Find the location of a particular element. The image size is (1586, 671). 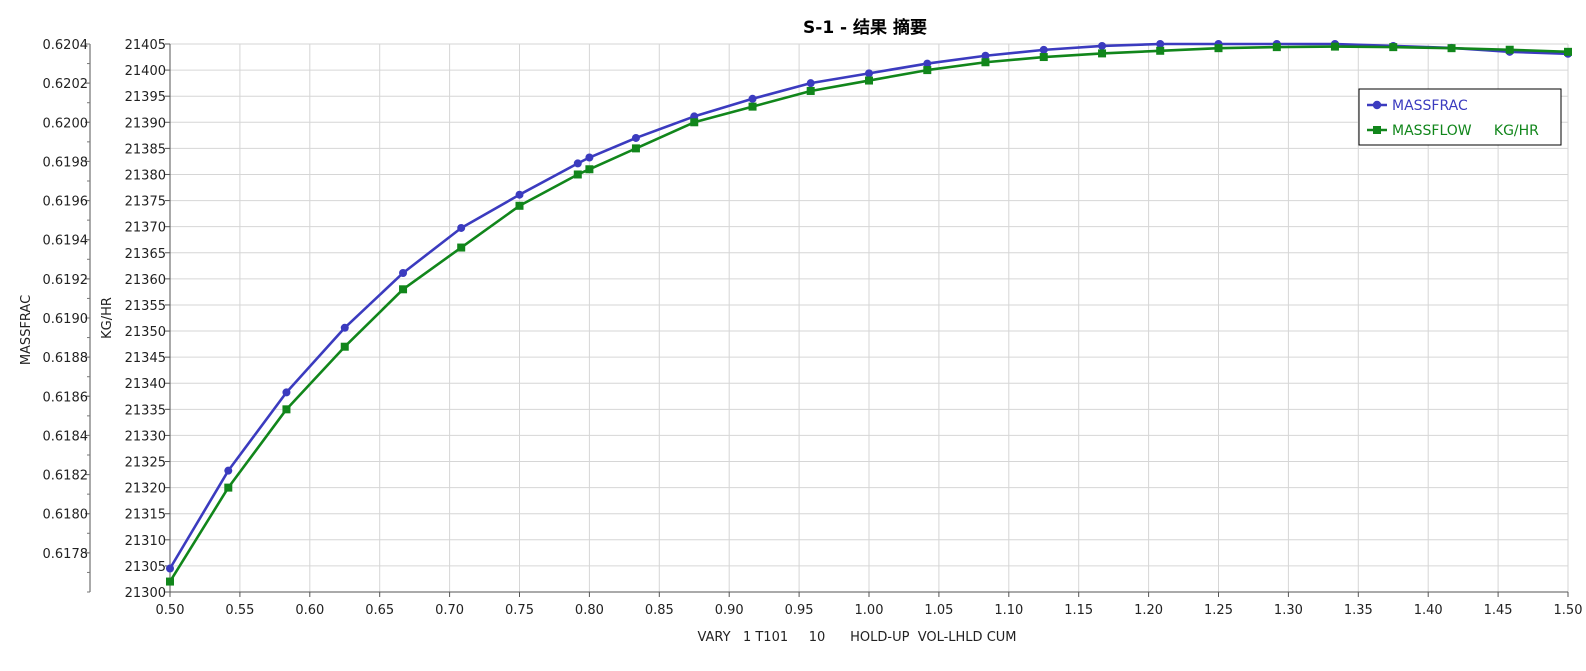

x-tick-label: 1.45 is located at coordinates (1498, 610).